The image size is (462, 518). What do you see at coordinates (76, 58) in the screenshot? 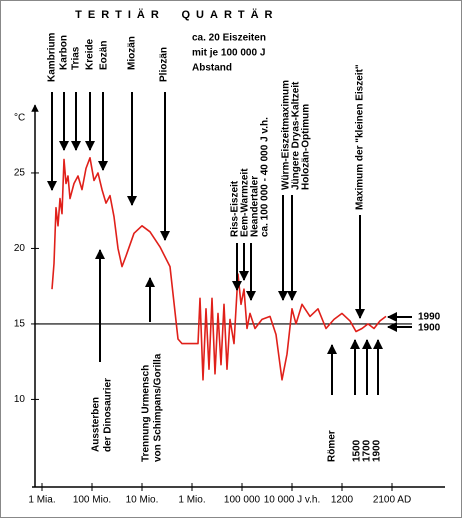
I see `annotation: Trias` at bounding box center [76, 58].